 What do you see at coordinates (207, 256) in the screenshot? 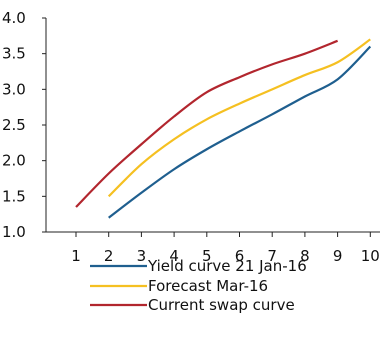
I see `x-tick-label: 5` at bounding box center [207, 256].